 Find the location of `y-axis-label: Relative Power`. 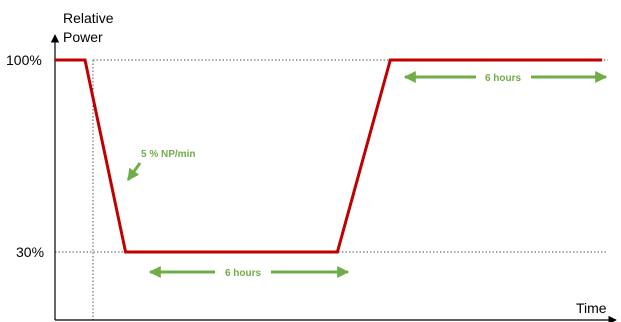

y-axis-label: Relative Power is located at coordinates (90, 27).